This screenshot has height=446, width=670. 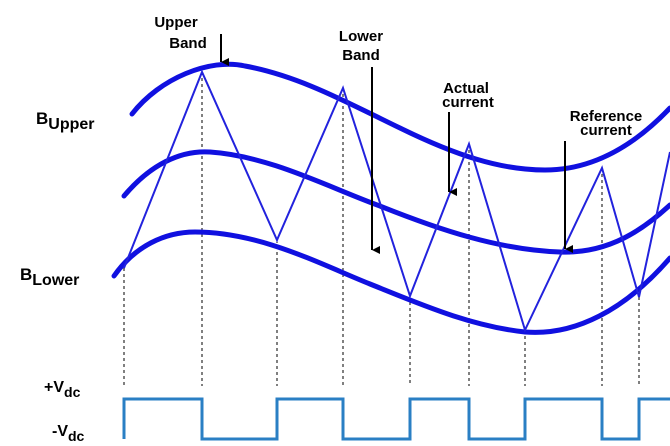 What do you see at coordinates (42, 118) in the screenshot?
I see `b-upper-main: B` at bounding box center [42, 118].